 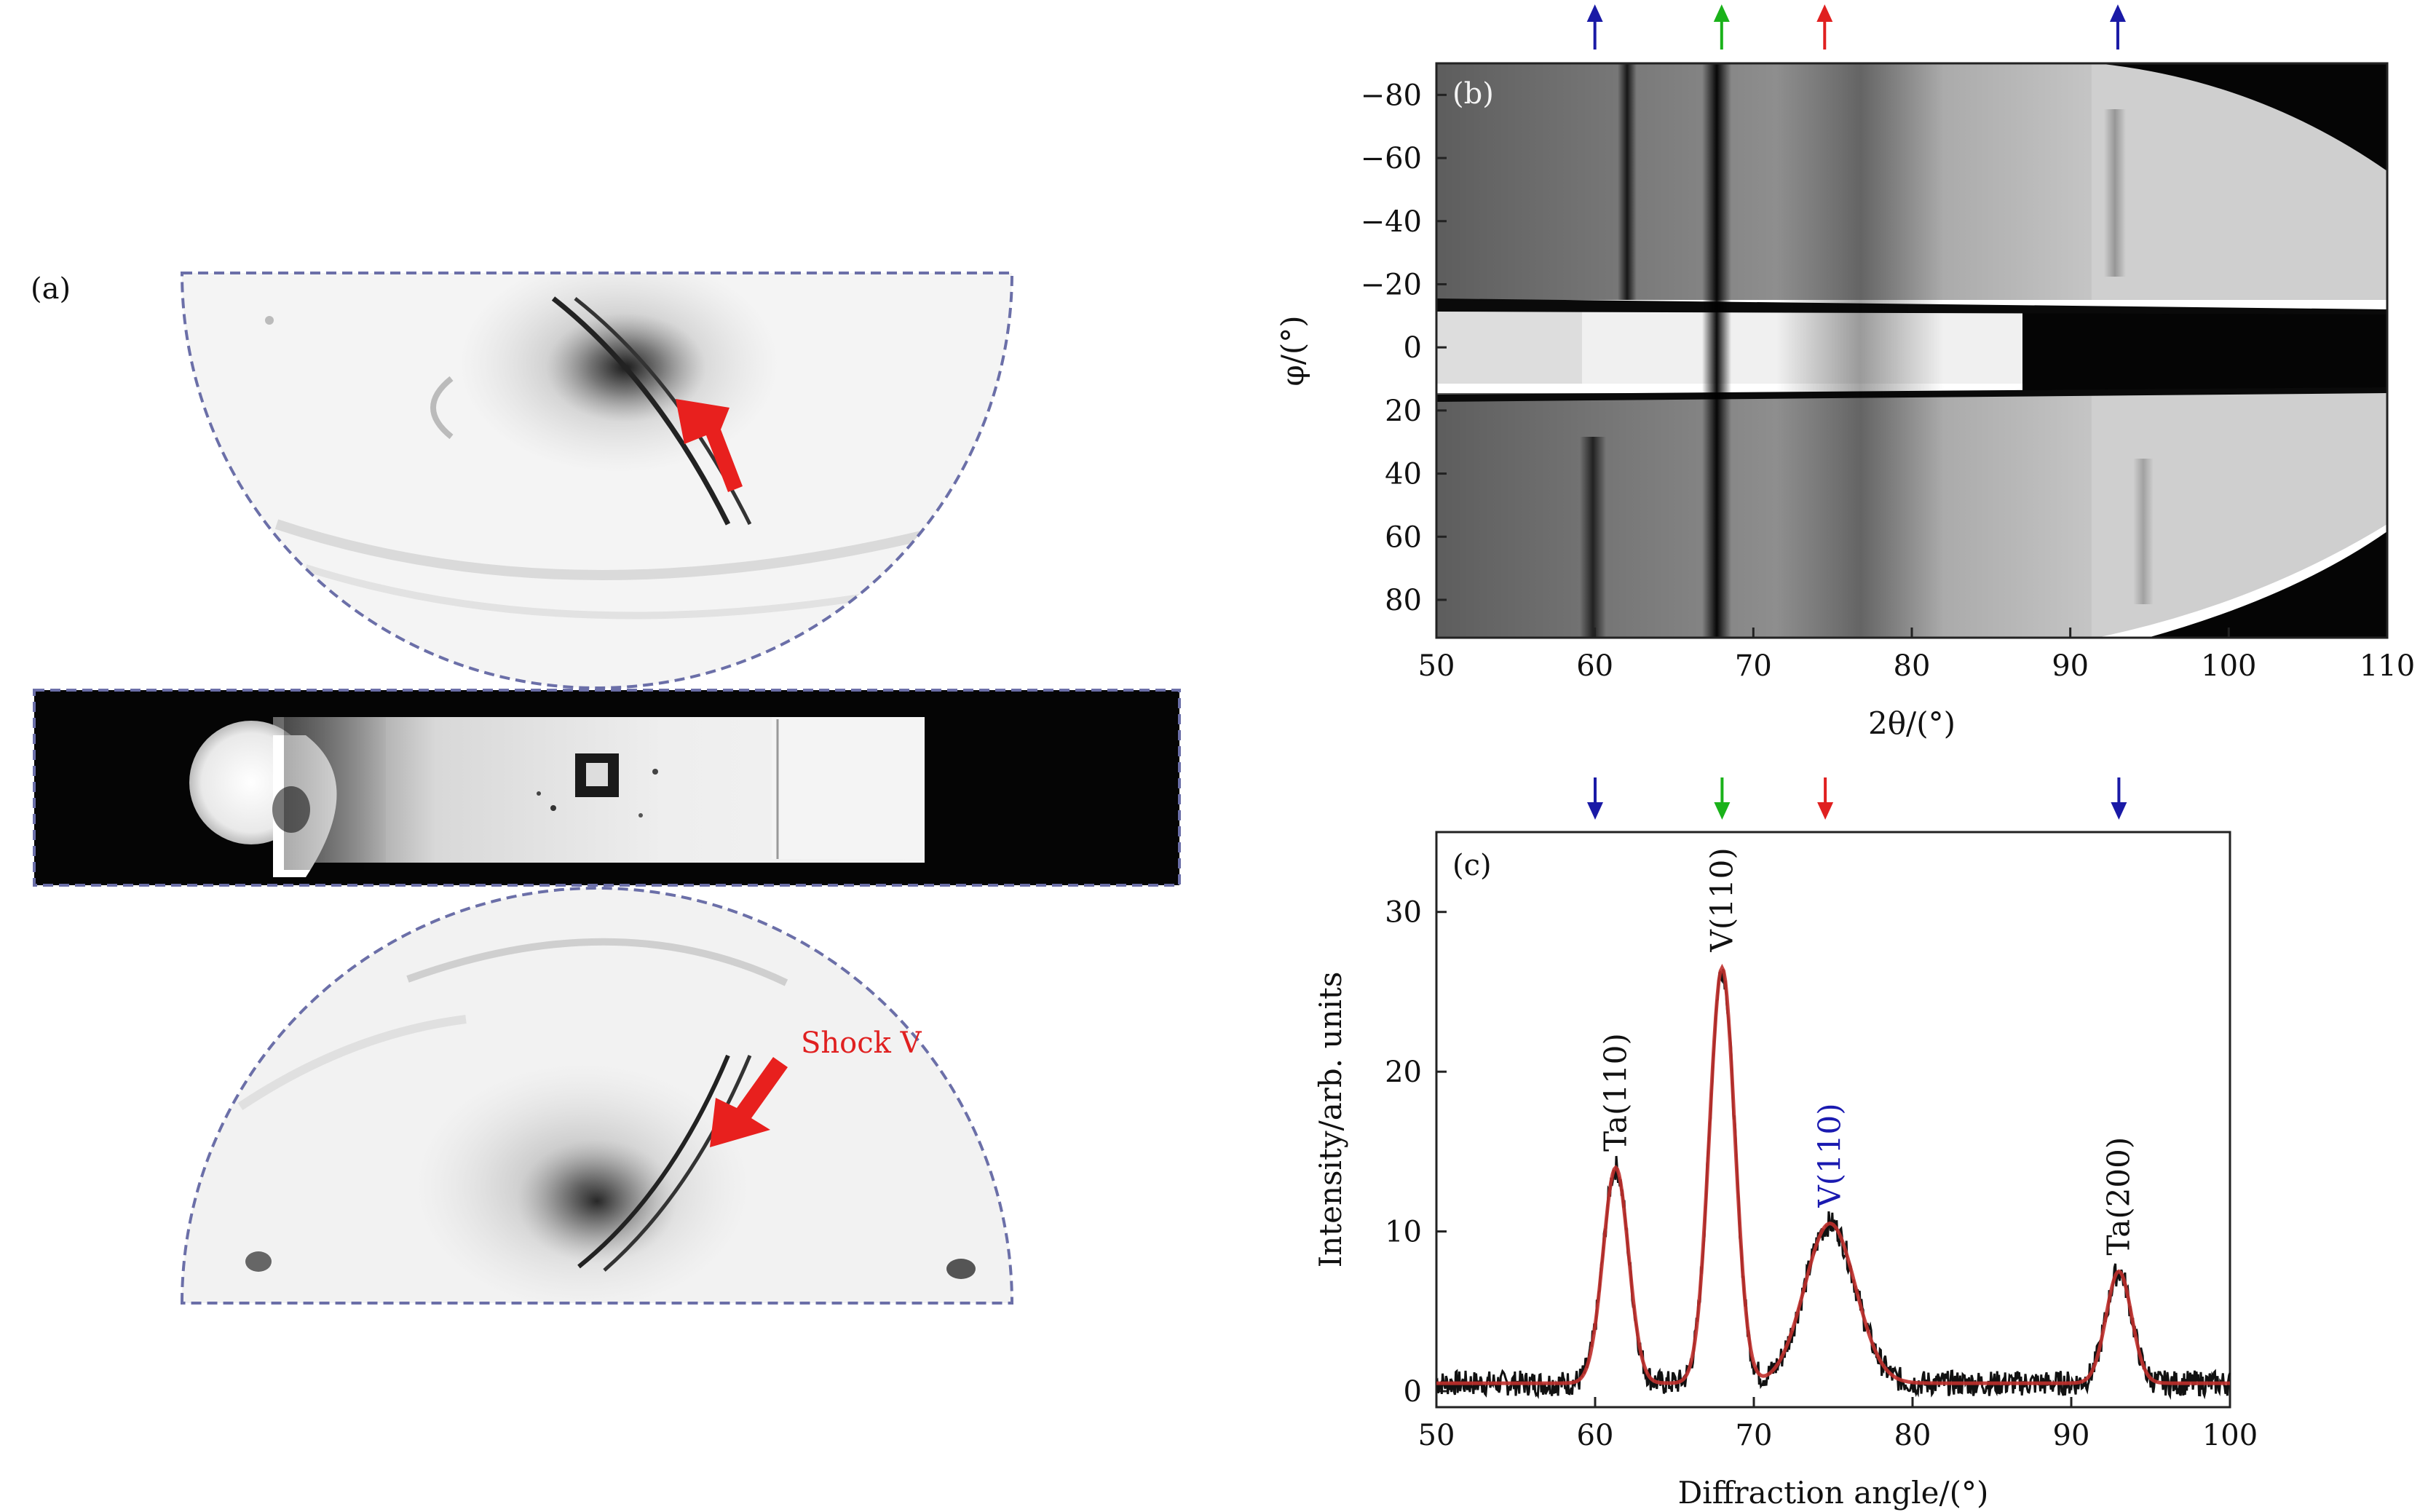 What do you see at coordinates (2118, 1196) in the screenshot?
I see `peak-label: Ta(200)` at bounding box center [2118, 1196].